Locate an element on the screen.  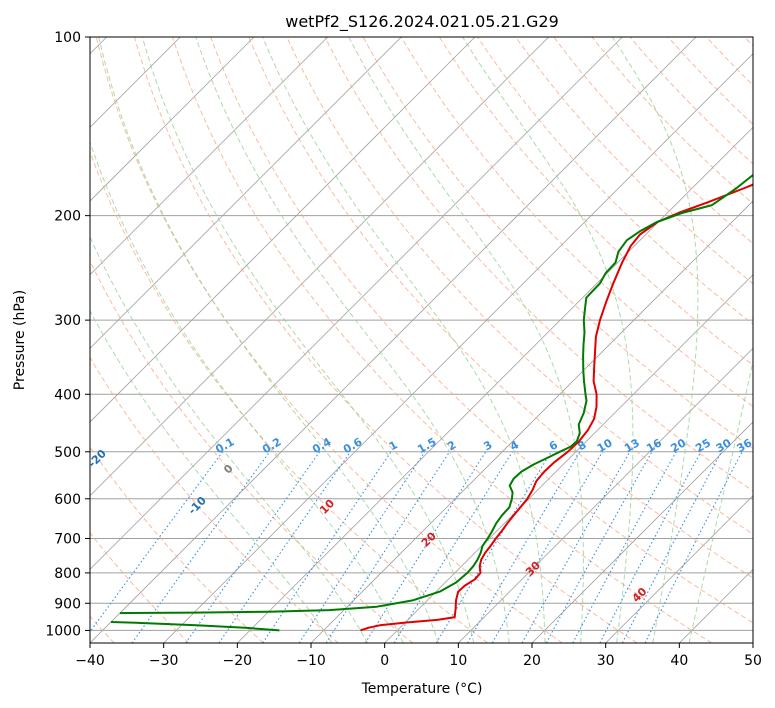
dry-adiabat-label: -20 is located at coordinates (97, 458).